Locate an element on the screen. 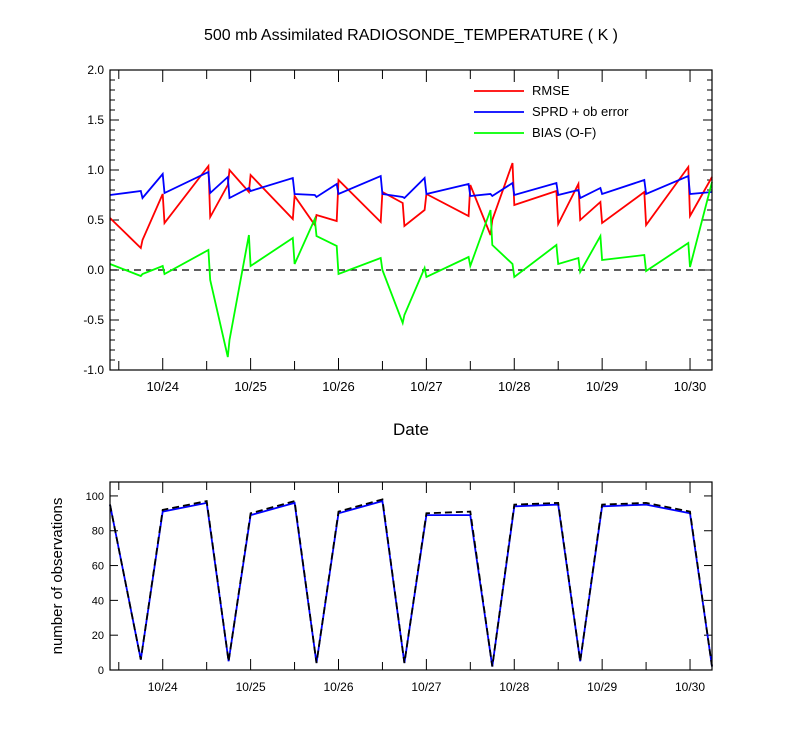  panel1-series-rmse is located at coordinates (411, 206).